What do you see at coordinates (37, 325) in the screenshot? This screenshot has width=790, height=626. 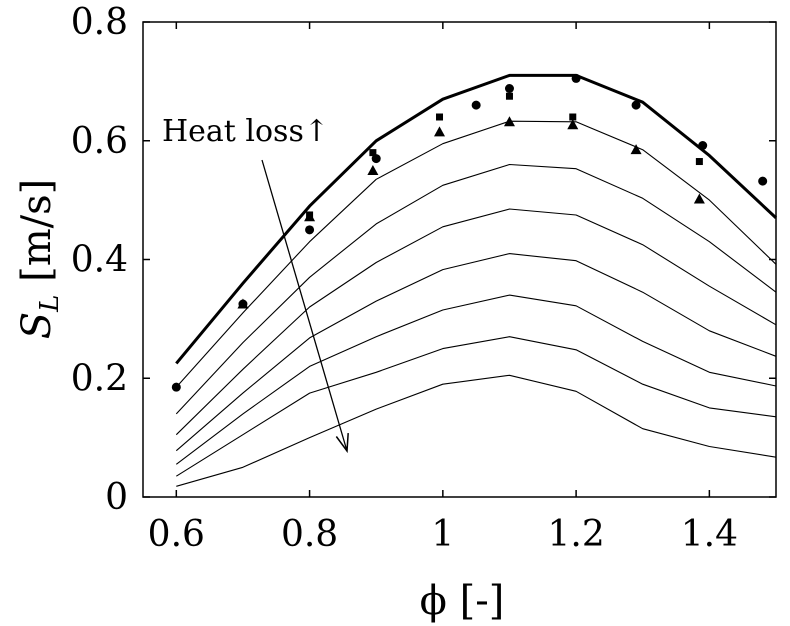 I see `y-axis-label-main: S` at bounding box center [37, 325].